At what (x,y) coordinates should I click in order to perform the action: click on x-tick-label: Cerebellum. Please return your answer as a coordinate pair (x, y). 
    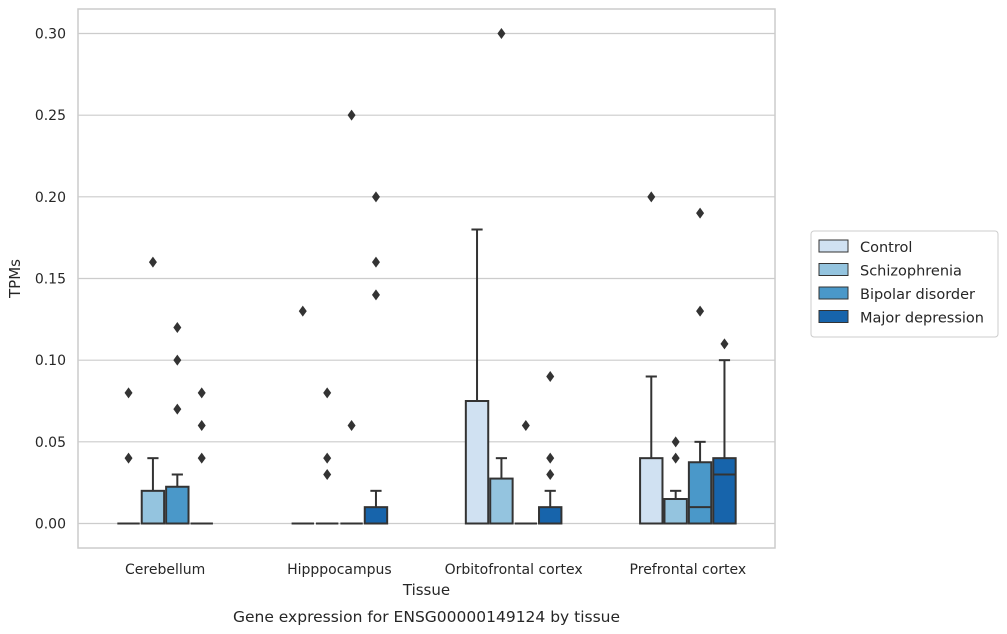
    Looking at the image, I should click on (165, 570).